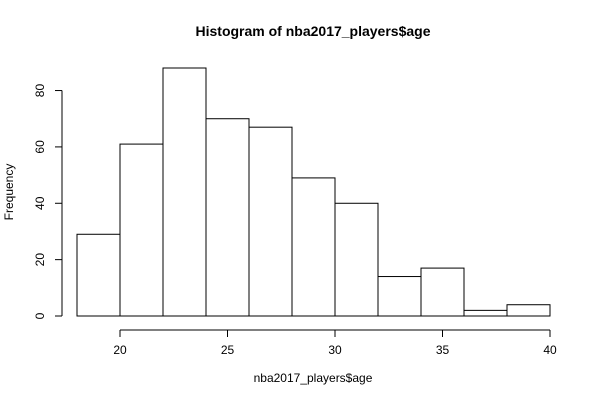 This screenshot has height=400, width=600. What do you see at coordinates (40, 147) in the screenshot?
I see `y-tick-label: 60` at bounding box center [40, 147].